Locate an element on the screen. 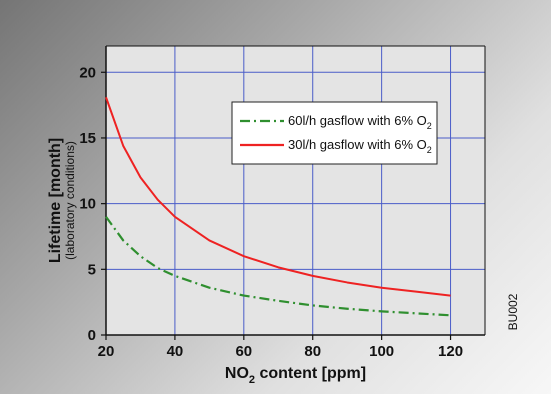  y-tick-label: 10 is located at coordinates (87, 204).